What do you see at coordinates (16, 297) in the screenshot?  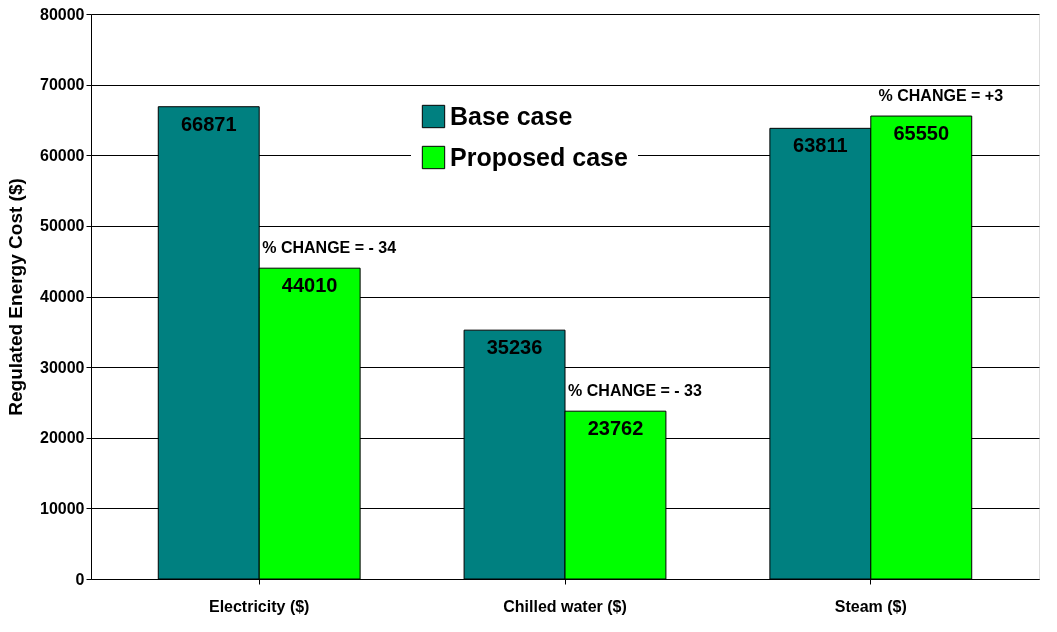 I see `y-axis-title: Regulated Energy Cost ($)` at bounding box center [16, 297].